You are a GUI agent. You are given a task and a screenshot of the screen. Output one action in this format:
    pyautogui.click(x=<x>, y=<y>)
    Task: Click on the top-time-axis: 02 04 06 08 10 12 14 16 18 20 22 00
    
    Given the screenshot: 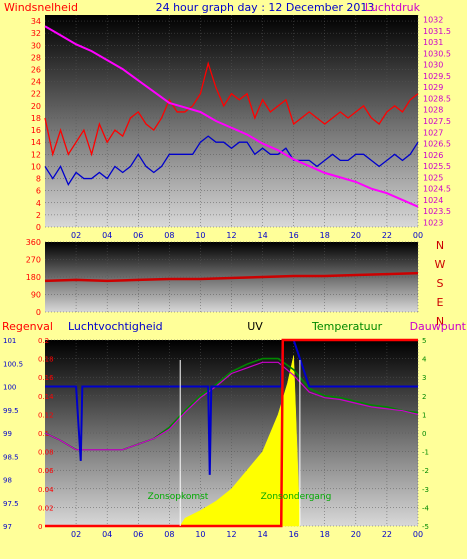 What is the action you would take?
    pyautogui.click(x=247, y=235)
    